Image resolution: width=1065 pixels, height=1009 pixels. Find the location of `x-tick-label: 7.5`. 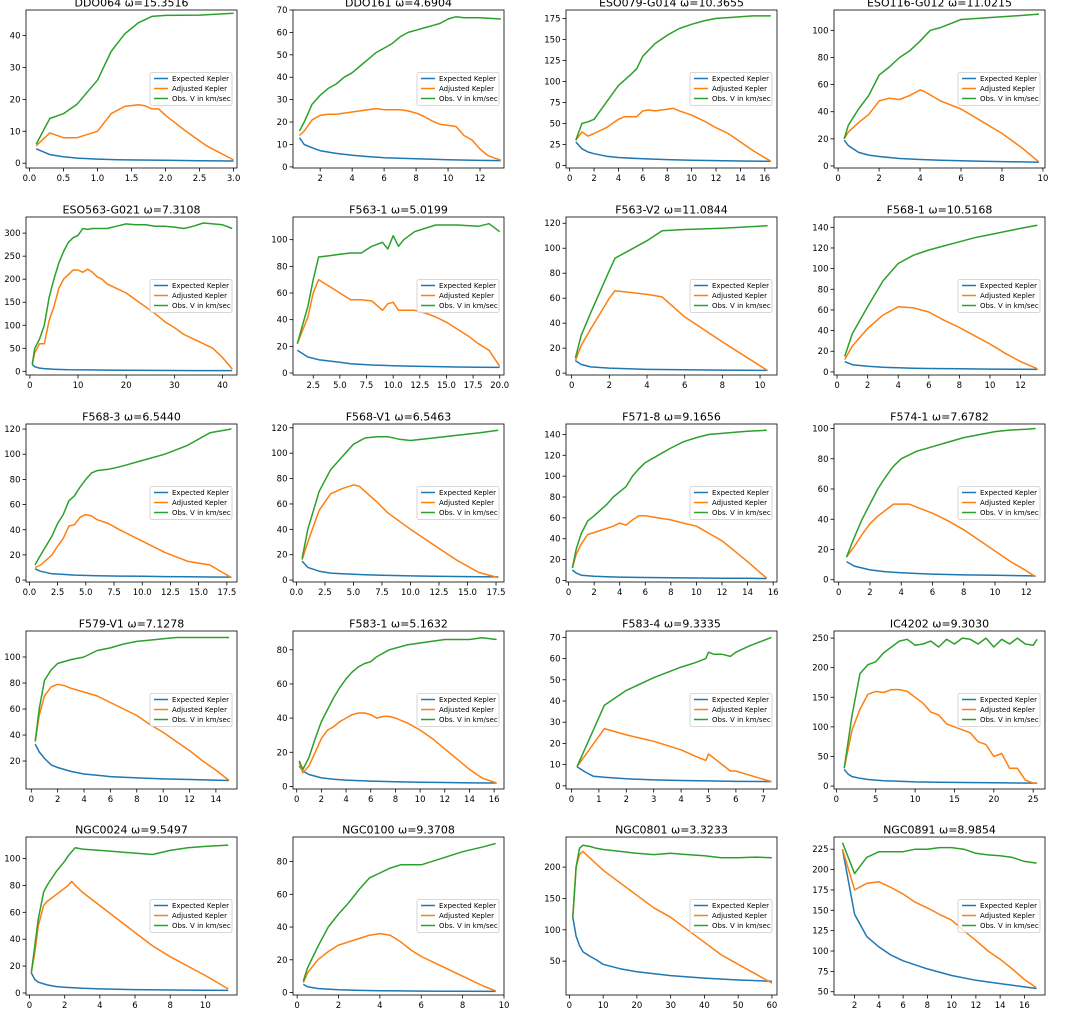

x-tick-label: 7.5 is located at coordinates (114, 593).